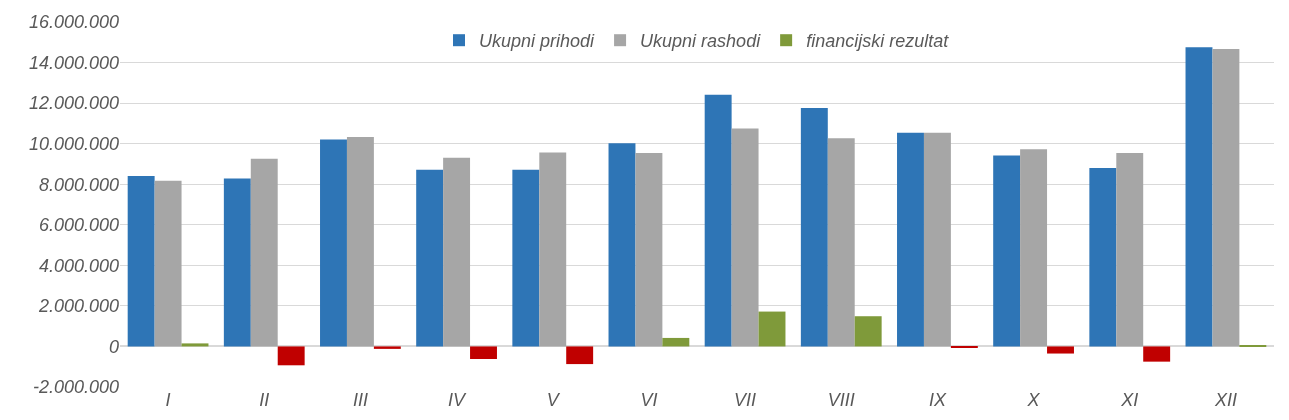 Image resolution: width=1289 pixels, height=420 pixels. Describe the element at coordinates (73, 103) in the screenshot. I see `y-tick-label: 12.000.000` at that location.